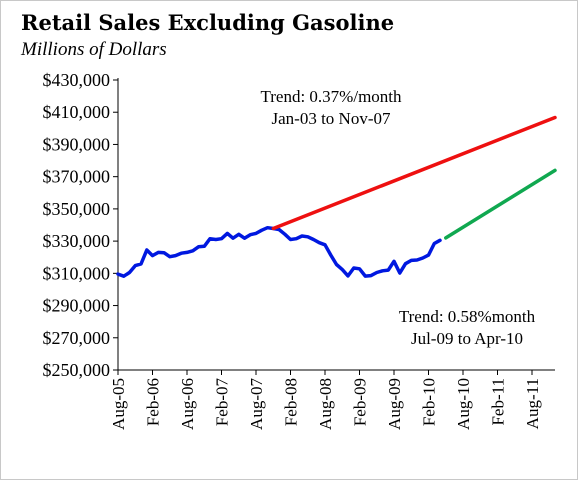 This screenshot has height=480, width=578. I want to click on x-tick-label: Aug-07, so click(256, 404).